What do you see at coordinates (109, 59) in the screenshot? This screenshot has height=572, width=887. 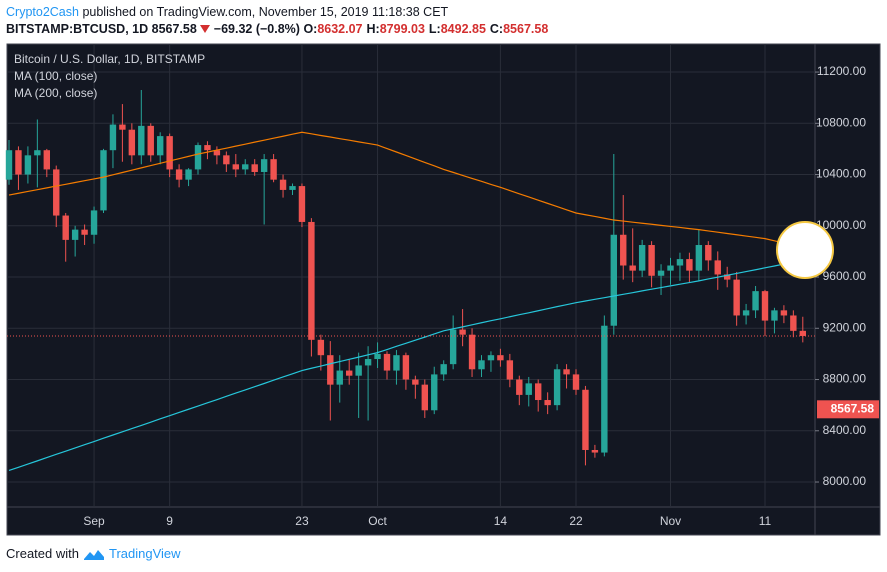 I see `chart-title: Bitcoin / U.S. Dollar, 1D, BITSTAMP` at bounding box center [109, 59].